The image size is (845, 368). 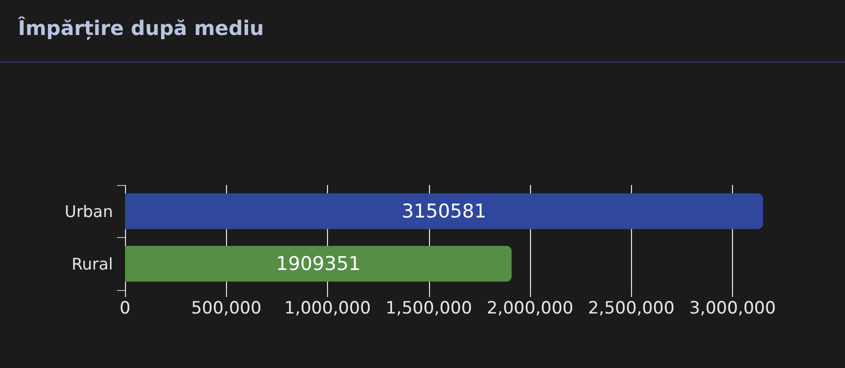 What do you see at coordinates (631, 308) in the screenshot?
I see `x-tick-label: 2,500,000` at bounding box center [631, 308].